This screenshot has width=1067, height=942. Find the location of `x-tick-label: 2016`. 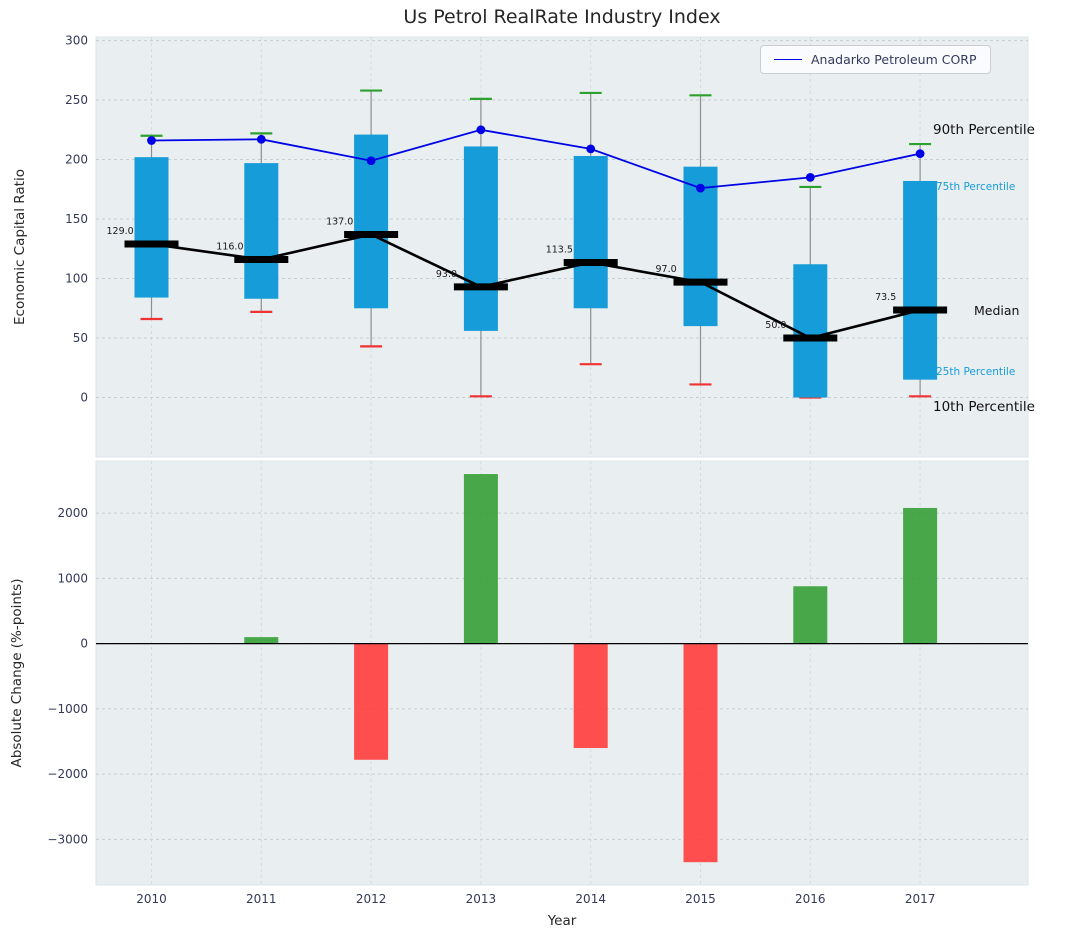

x-tick-label: 2016 is located at coordinates (810, 899).